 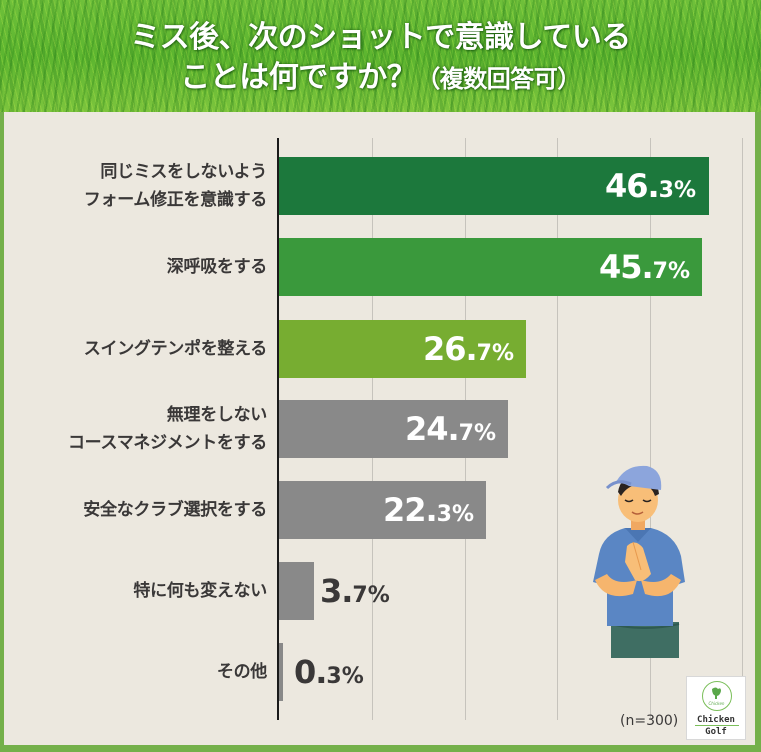 What do you see at coordinates (717, 725) in the screenshot?
I see `logo-divider` at bounding box center [717, 725].